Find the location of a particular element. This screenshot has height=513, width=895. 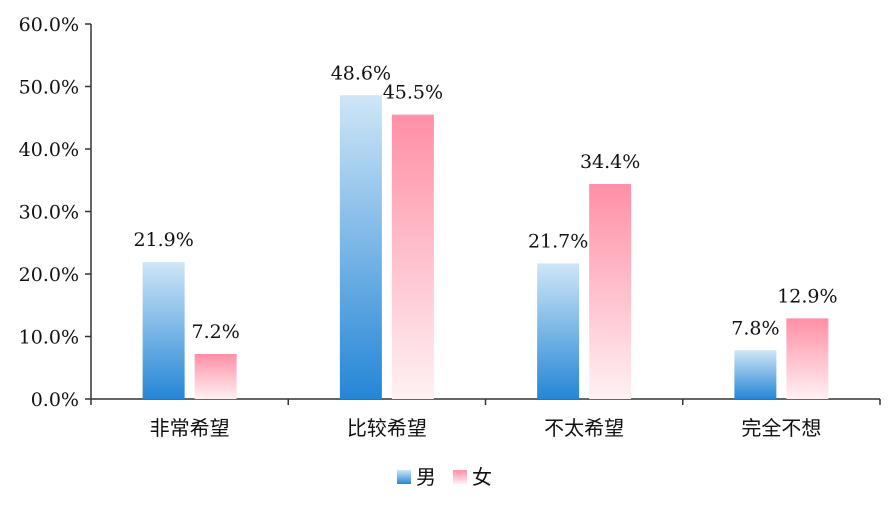

y-tick-label: 20.0% is located at coordinates (49, 275).